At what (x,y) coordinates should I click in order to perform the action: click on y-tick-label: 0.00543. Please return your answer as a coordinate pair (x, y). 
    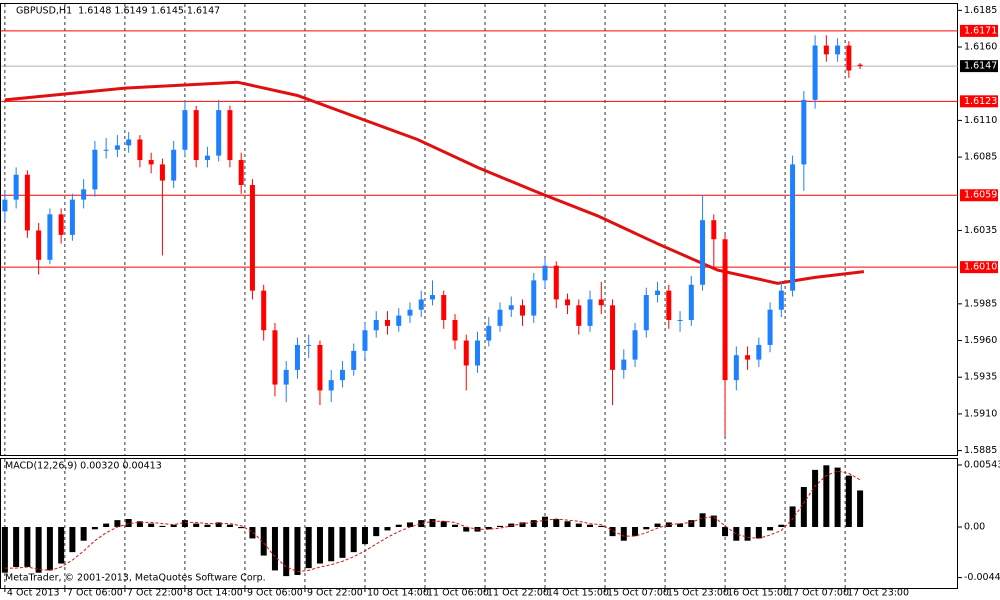
    Looking at the image, I should click on (982, 464).